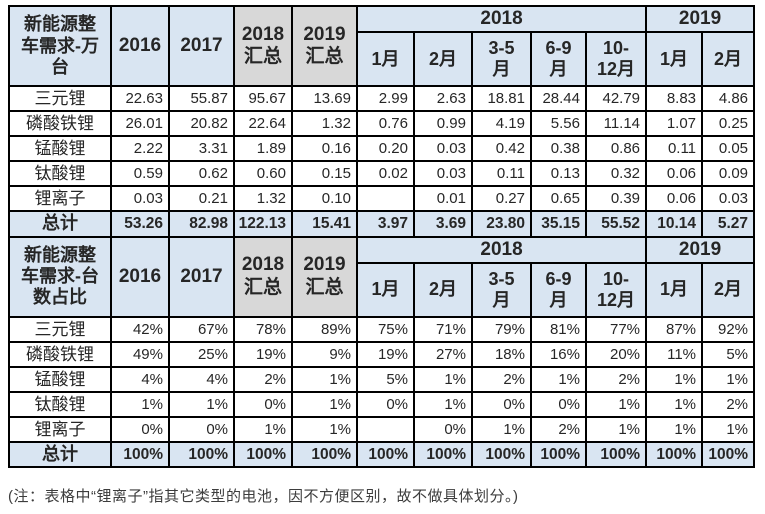 This screenshot has height=514, width=765. What do you see at coordinates (674, 224) in the screenshot?
I see `total-value-cell: 10.14` at bounding box center [674, 224].